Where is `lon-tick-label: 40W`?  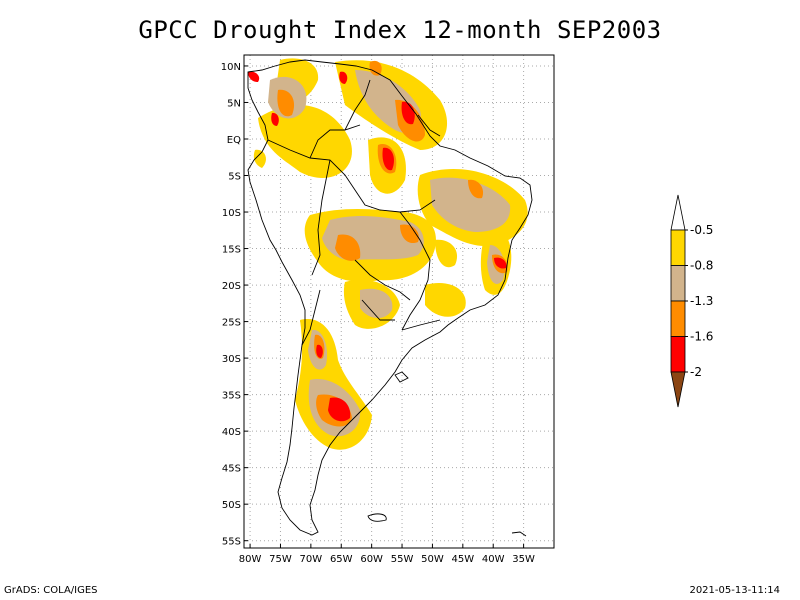 lon-tick-label: 40W is located at coordinates (493, 559).